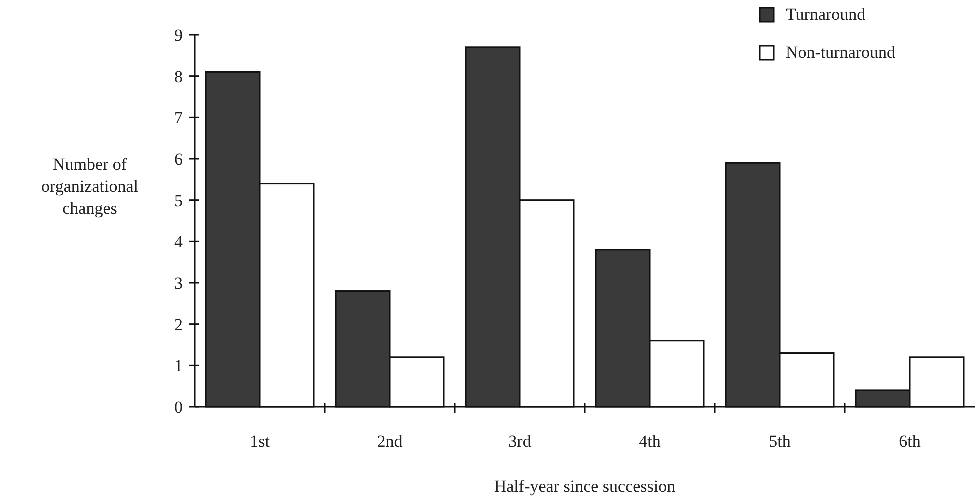 Image resolution: width=978 pixels, height=502 pixels. I want to click on legend-label: Turnaround, so click(826, 14).